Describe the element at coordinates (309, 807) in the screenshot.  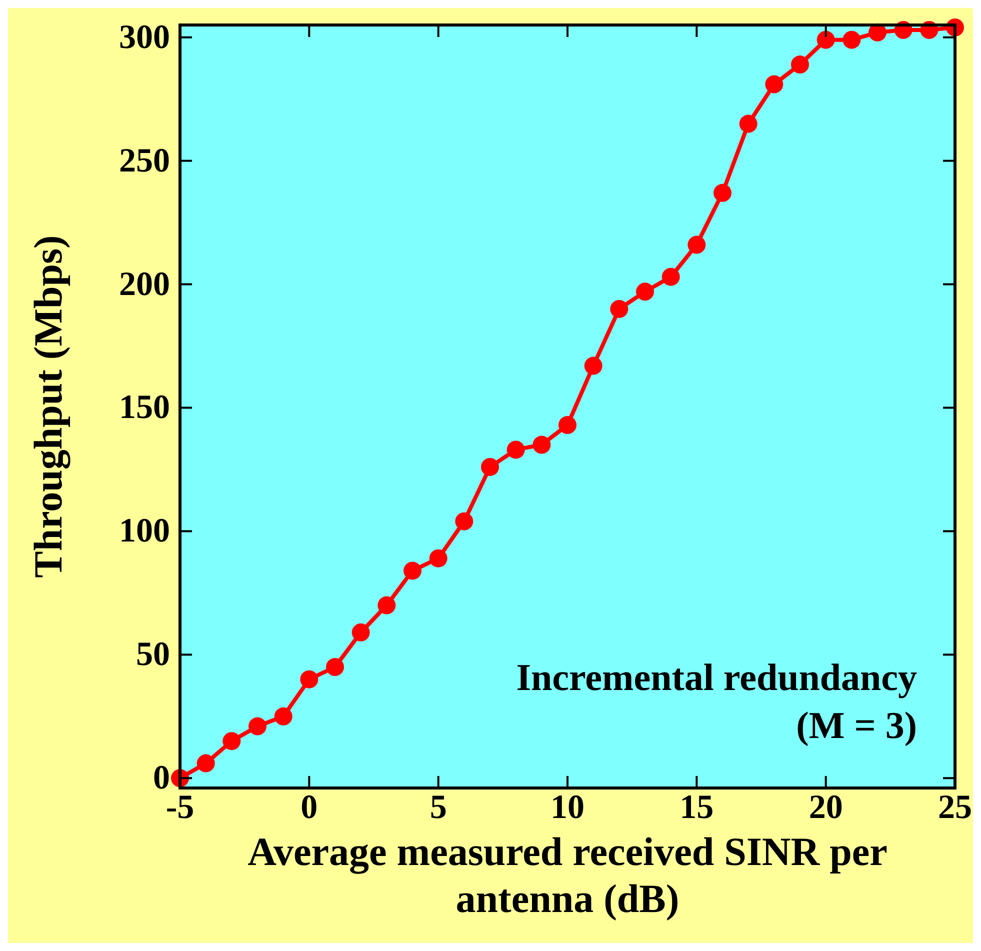
I see `x-tick-label: 0` at that location.